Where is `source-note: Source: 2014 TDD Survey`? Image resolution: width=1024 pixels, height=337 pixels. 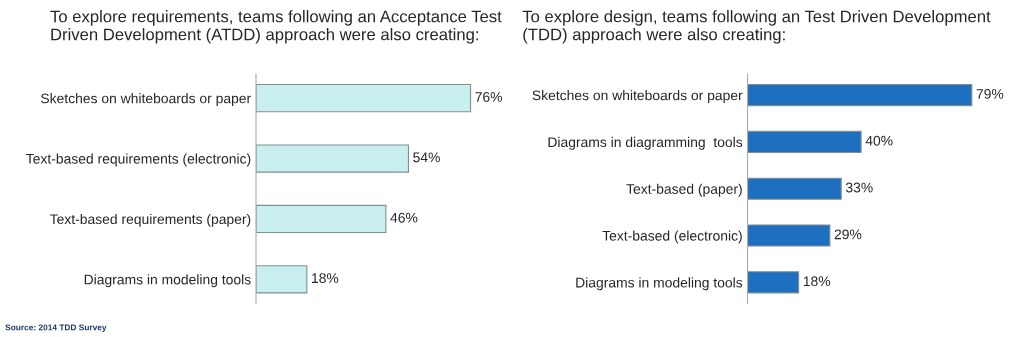
source-note: Source: 2014 TDD Survey is located at coordinates (56, 328).